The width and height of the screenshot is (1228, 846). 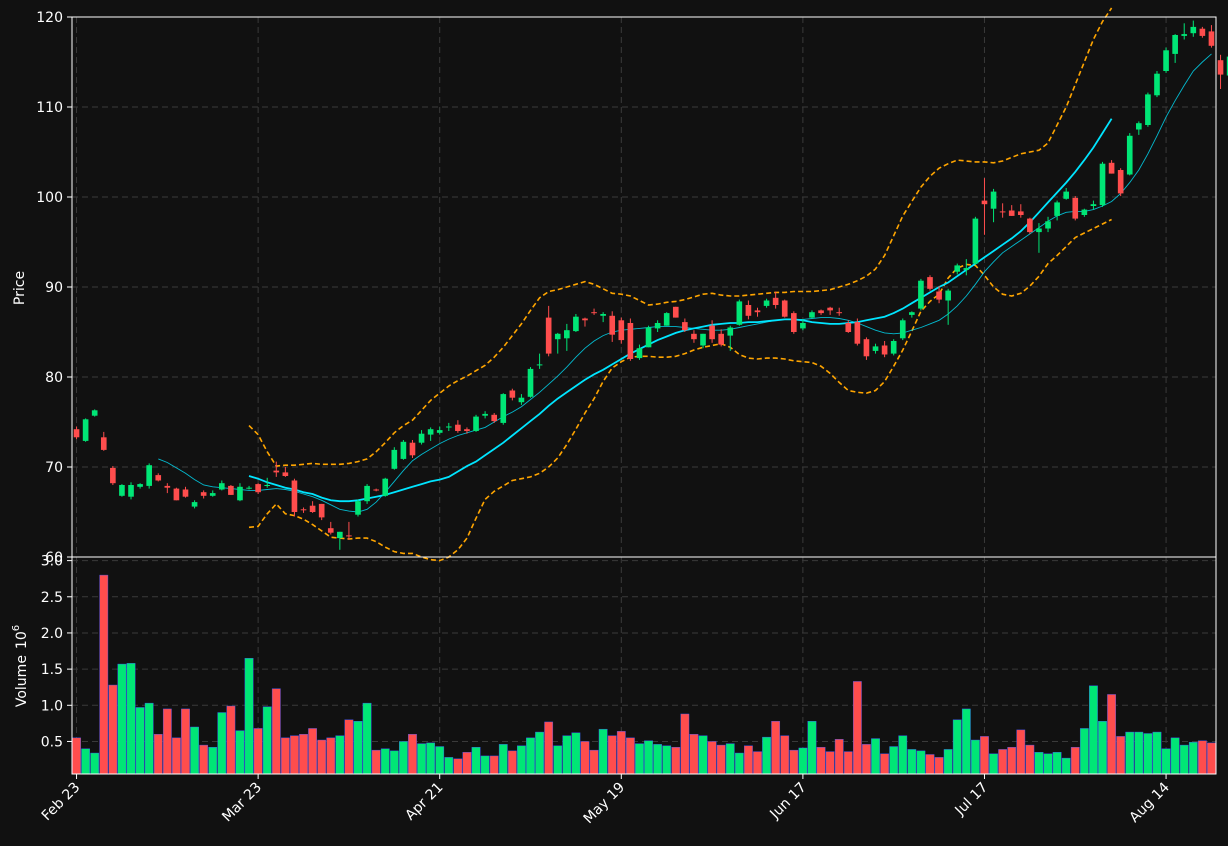 What do you see at coordinates (49, 198) in the screenshot?
I see `price-ytick-label: 100` at bounding box center [49, 198].